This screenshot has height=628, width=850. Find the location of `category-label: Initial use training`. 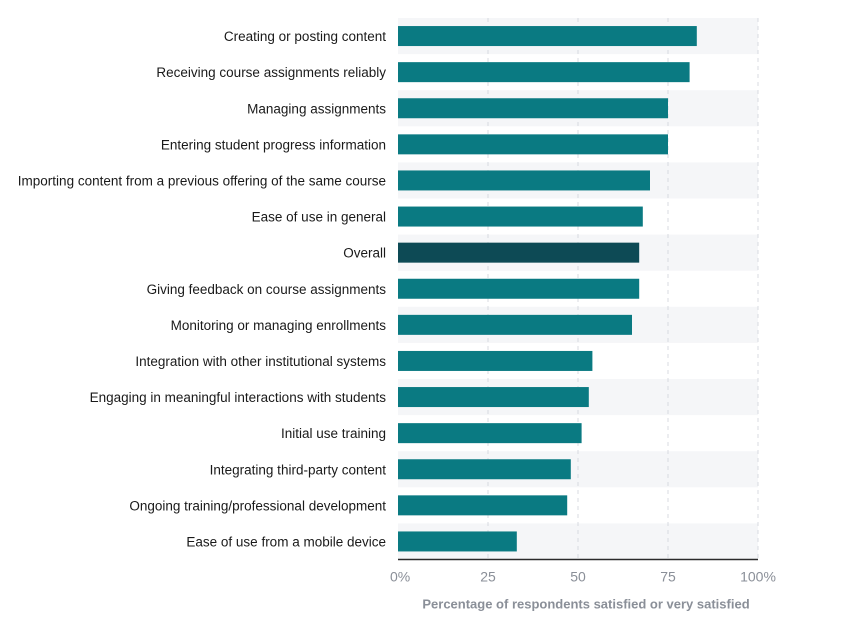

category-label: Initial use training is located at coordinates (333, 433).